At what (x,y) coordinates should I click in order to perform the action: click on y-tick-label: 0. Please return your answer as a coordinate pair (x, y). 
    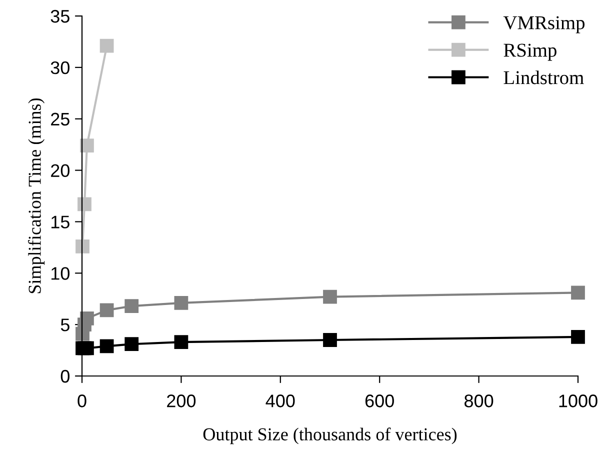
    Looking at the image, I should click on (65, 376).